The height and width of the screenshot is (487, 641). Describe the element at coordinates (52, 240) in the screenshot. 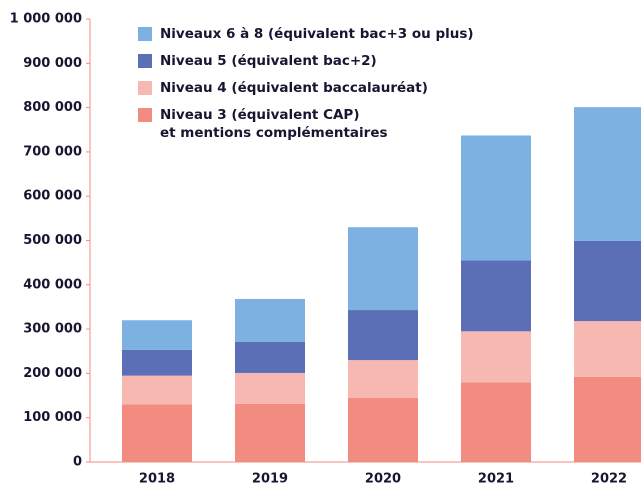

I see `y-tick-label: 500 000` at that location.